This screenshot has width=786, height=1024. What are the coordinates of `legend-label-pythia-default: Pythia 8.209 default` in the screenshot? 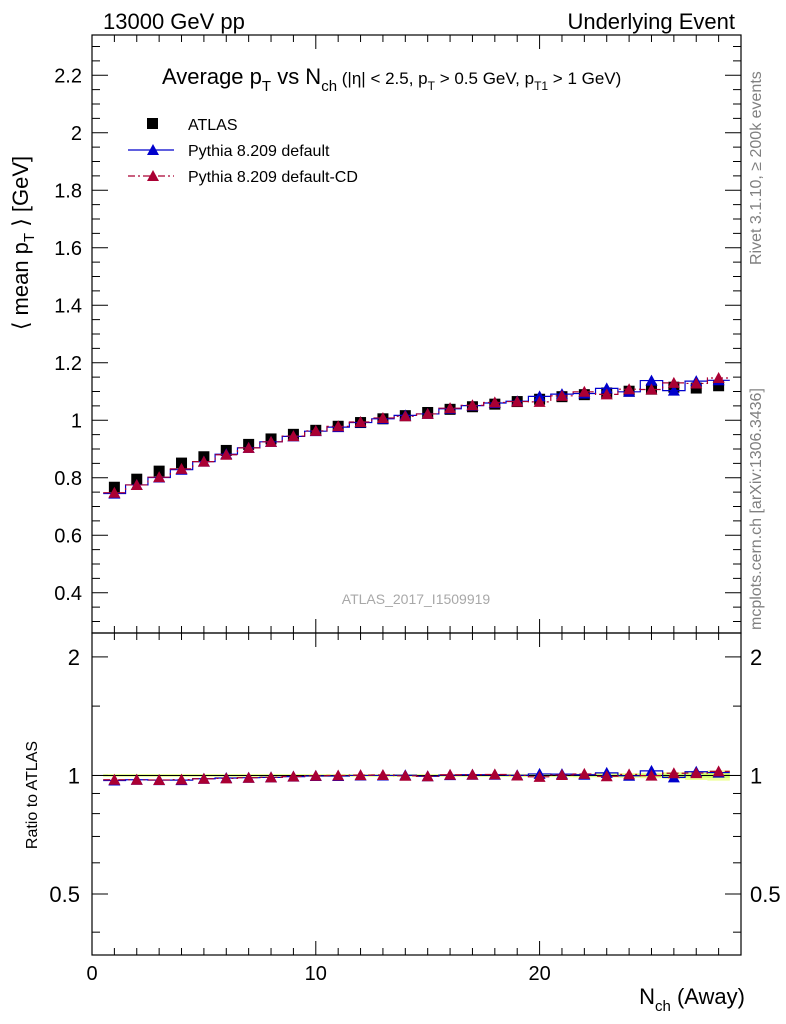 It's located at (259, 151).